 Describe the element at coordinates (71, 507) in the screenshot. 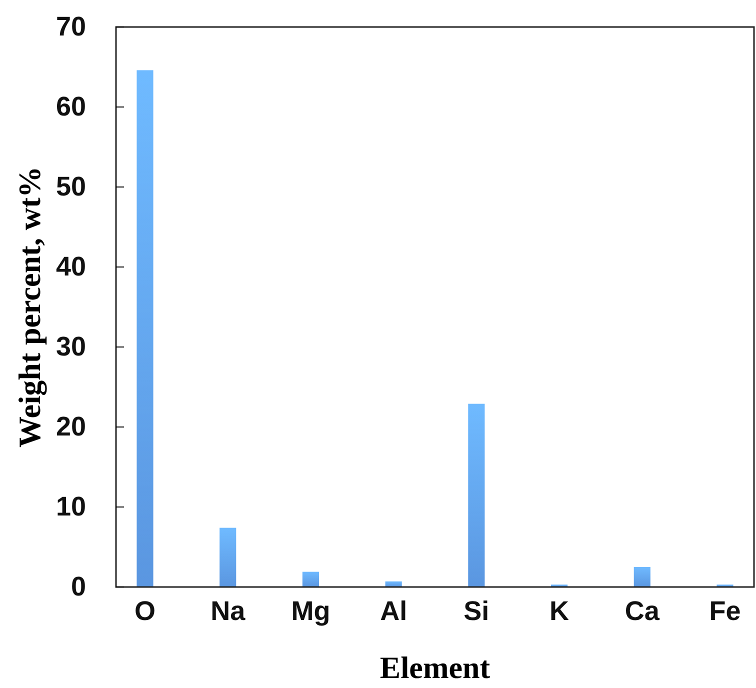

I see `y-tick-label: 10` at that location.